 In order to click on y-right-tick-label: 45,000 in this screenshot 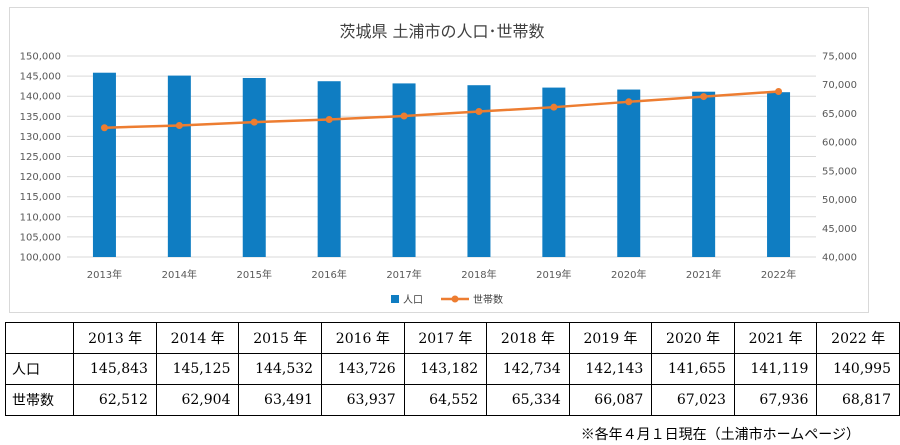, I will do `click(839, 229)`.